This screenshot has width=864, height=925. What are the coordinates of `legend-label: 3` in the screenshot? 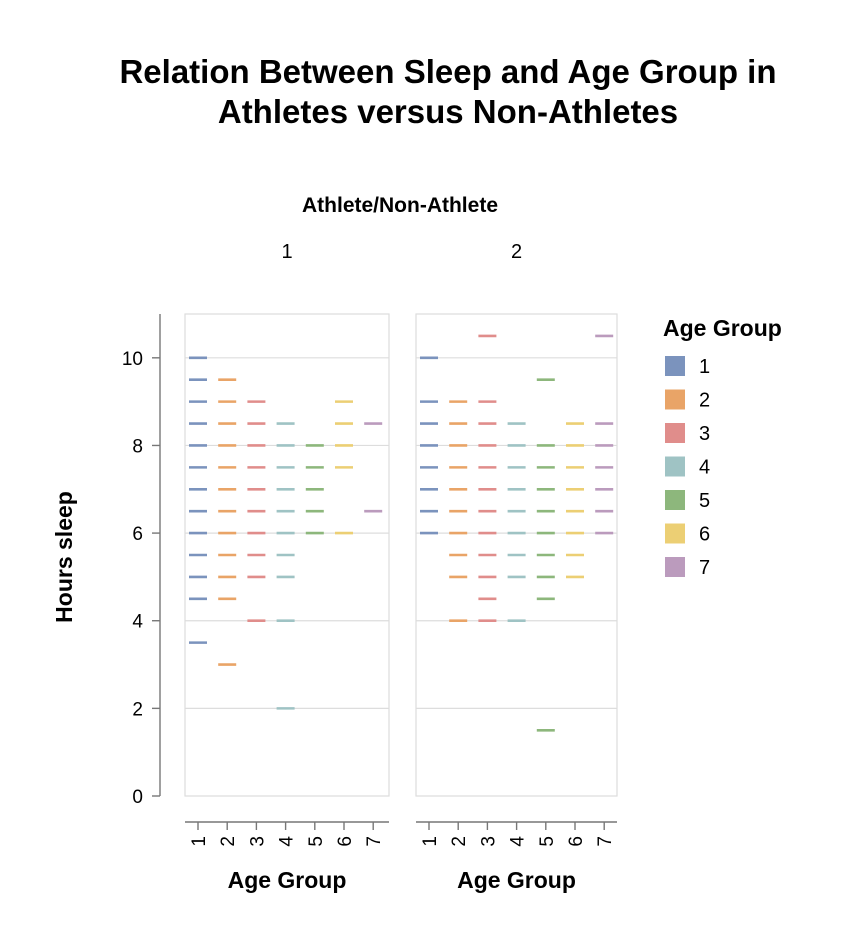 It's located at (704, 434).